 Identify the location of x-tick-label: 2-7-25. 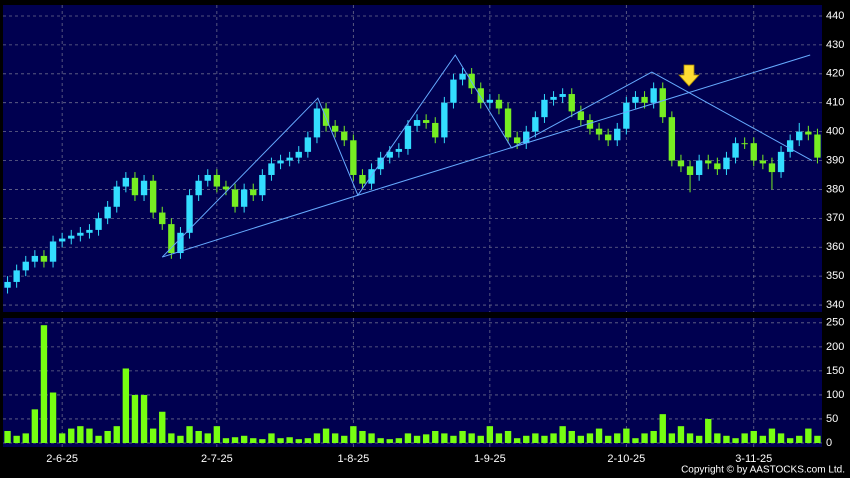
(217, 459).